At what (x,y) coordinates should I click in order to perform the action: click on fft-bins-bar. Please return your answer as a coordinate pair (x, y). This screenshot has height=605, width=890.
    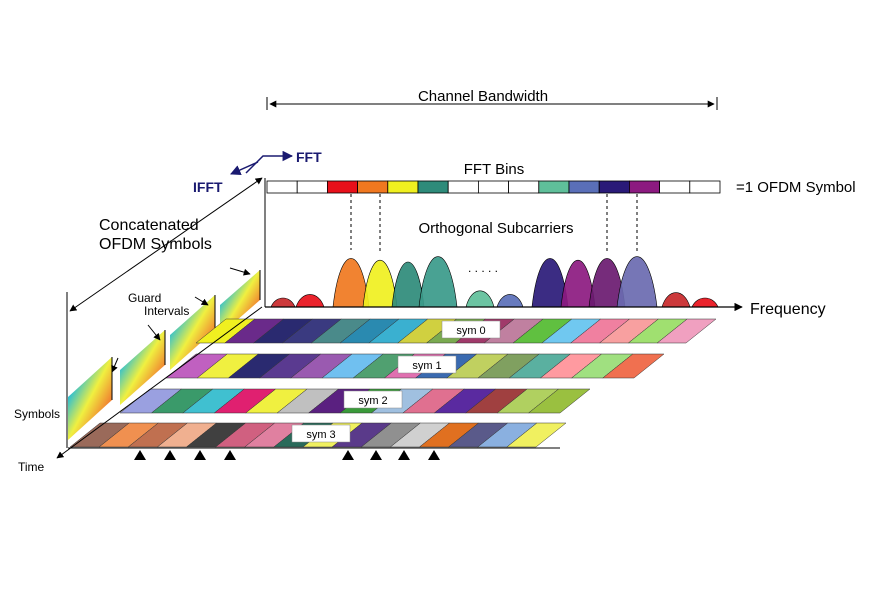
    Looking at the image, I should click on (493, 187).